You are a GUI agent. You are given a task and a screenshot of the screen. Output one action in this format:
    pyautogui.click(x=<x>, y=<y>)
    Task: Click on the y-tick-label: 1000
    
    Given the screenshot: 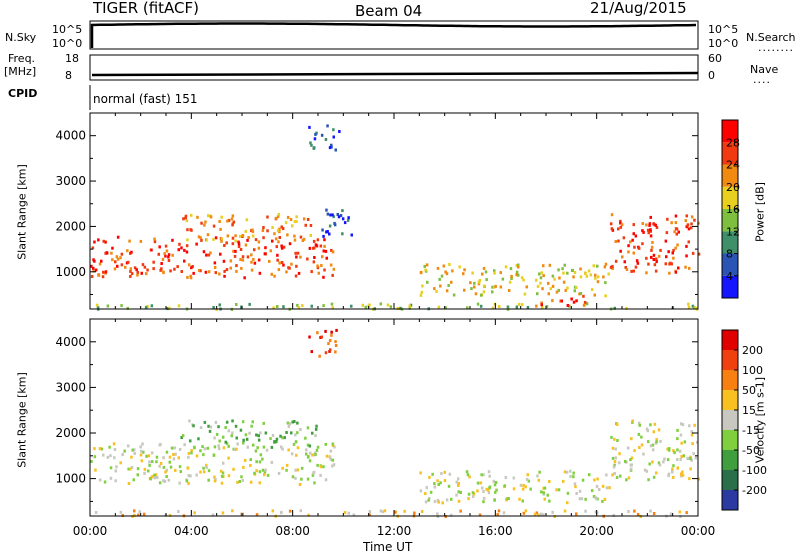 What is the action you would take?
    pyautogui.click(x=70, y=479)
    